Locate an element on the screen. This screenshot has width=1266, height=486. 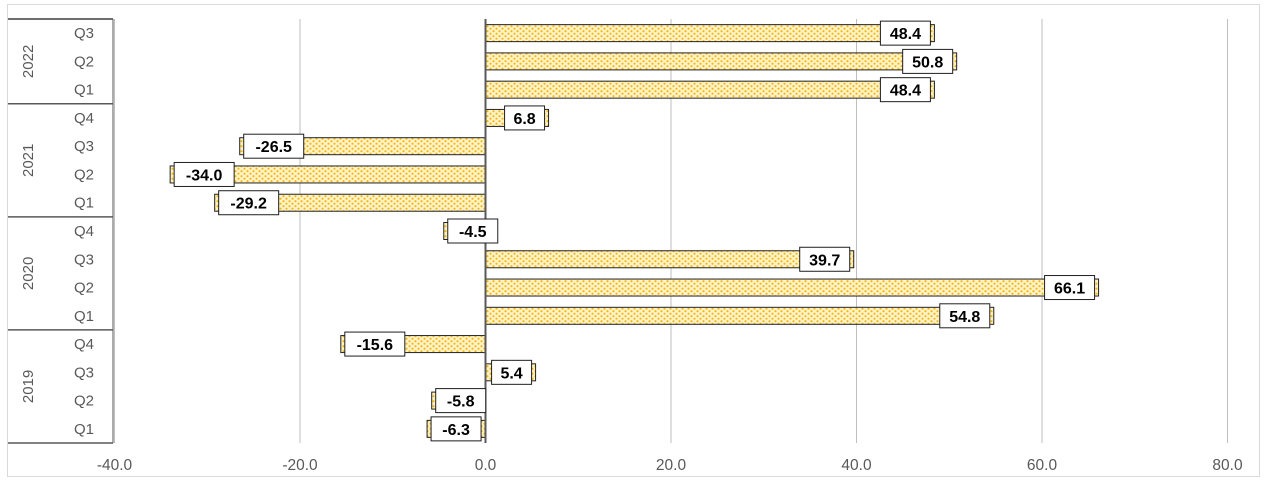
data-label: -5.8 is located at coordinates (461, 402).